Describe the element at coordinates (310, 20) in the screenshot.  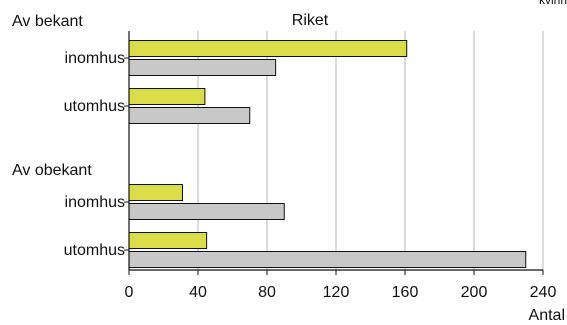
I see `chart-title: Riket` at that location.